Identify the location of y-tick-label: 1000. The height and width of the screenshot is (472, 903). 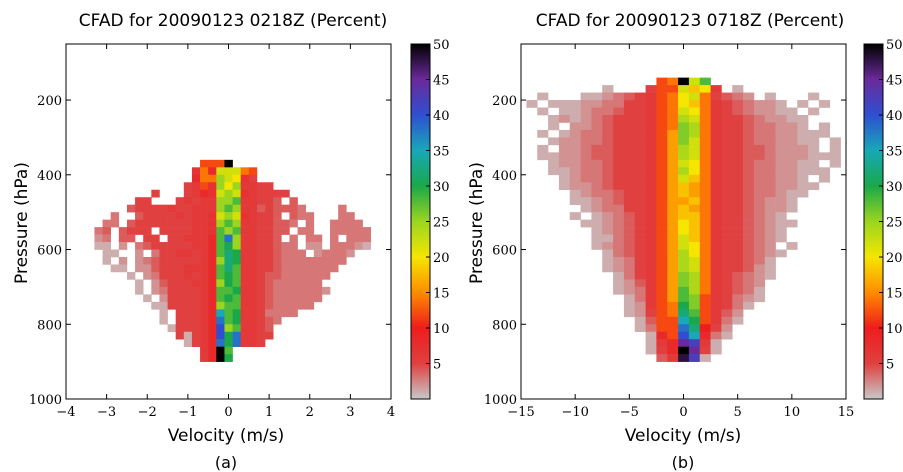
(45, 400).